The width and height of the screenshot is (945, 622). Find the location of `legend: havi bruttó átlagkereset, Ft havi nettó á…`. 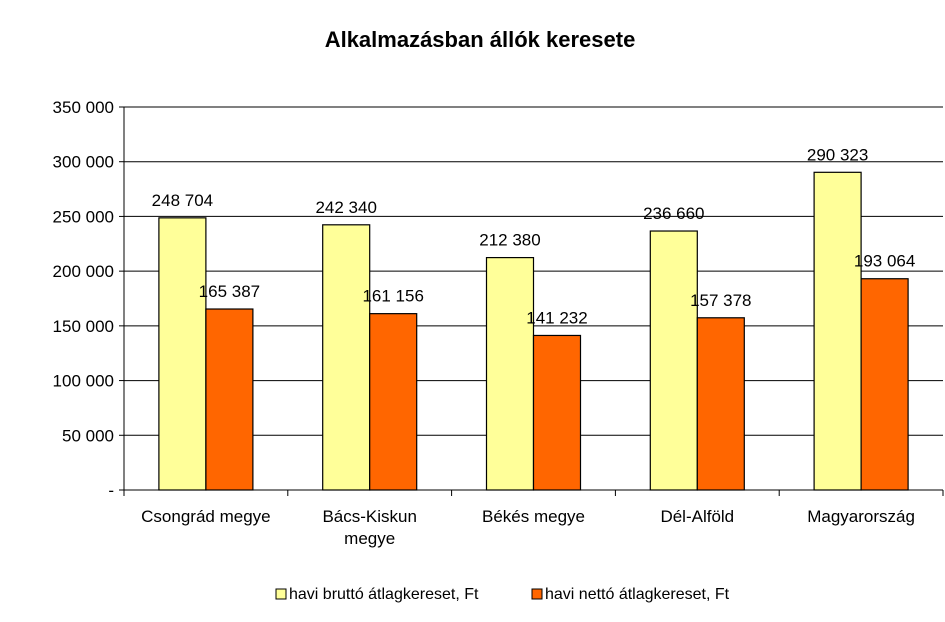

legend: havi bruttó átlagkereset, Ft havi nettó á… is located at coordinates (502, 594).